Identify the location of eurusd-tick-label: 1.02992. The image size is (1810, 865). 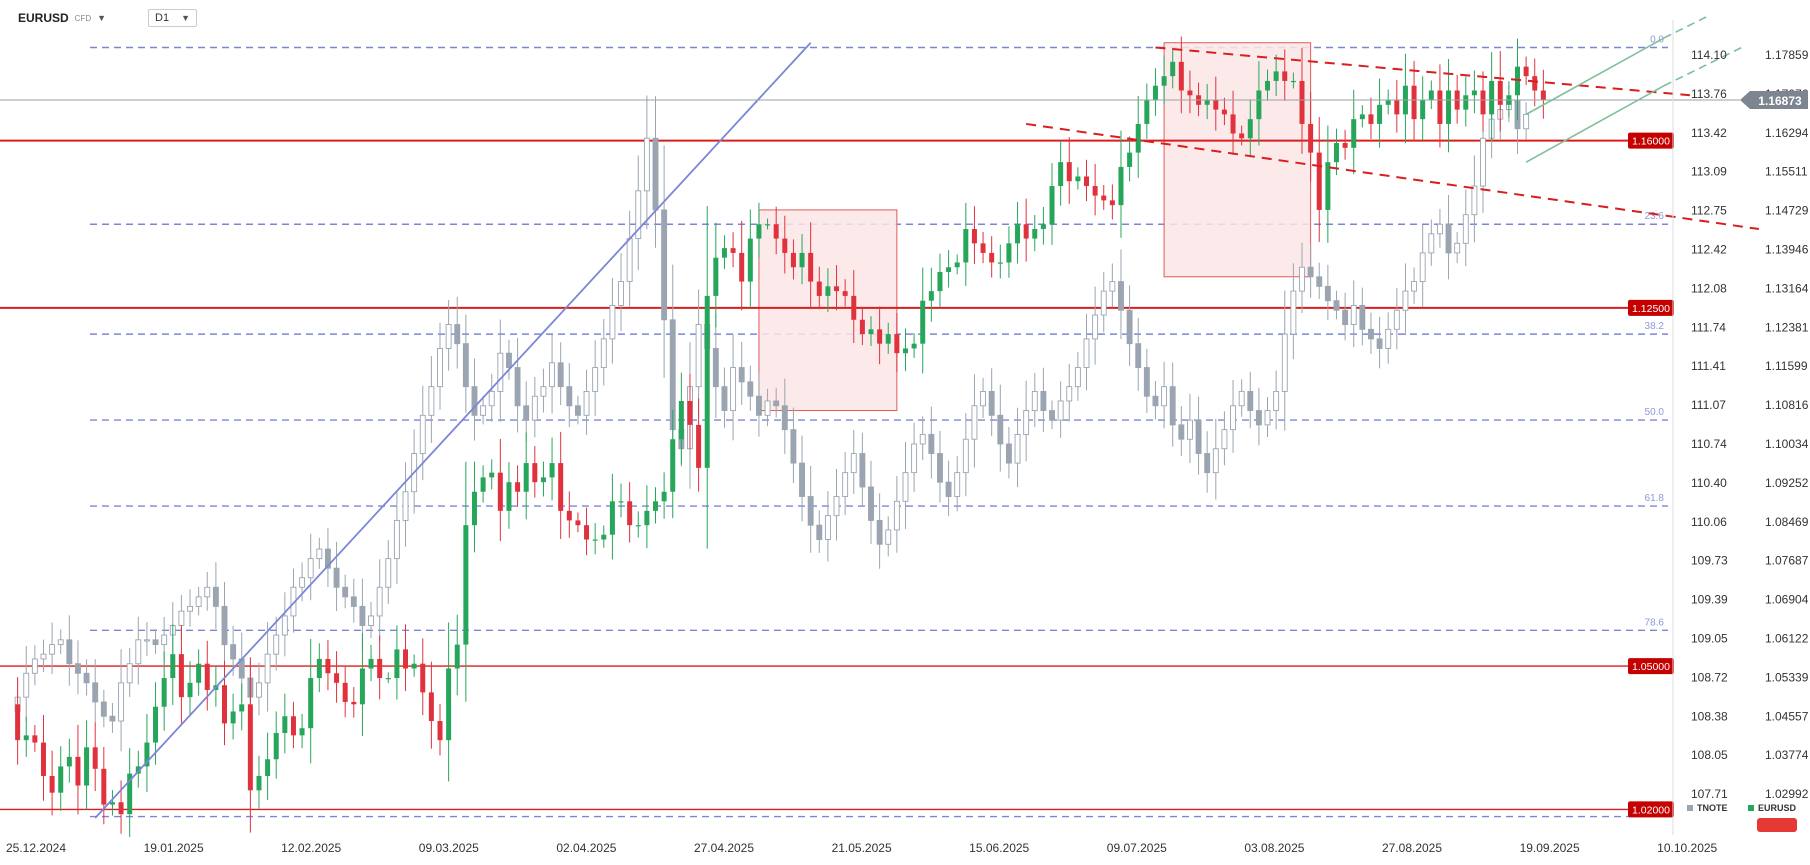
(1787, 794).